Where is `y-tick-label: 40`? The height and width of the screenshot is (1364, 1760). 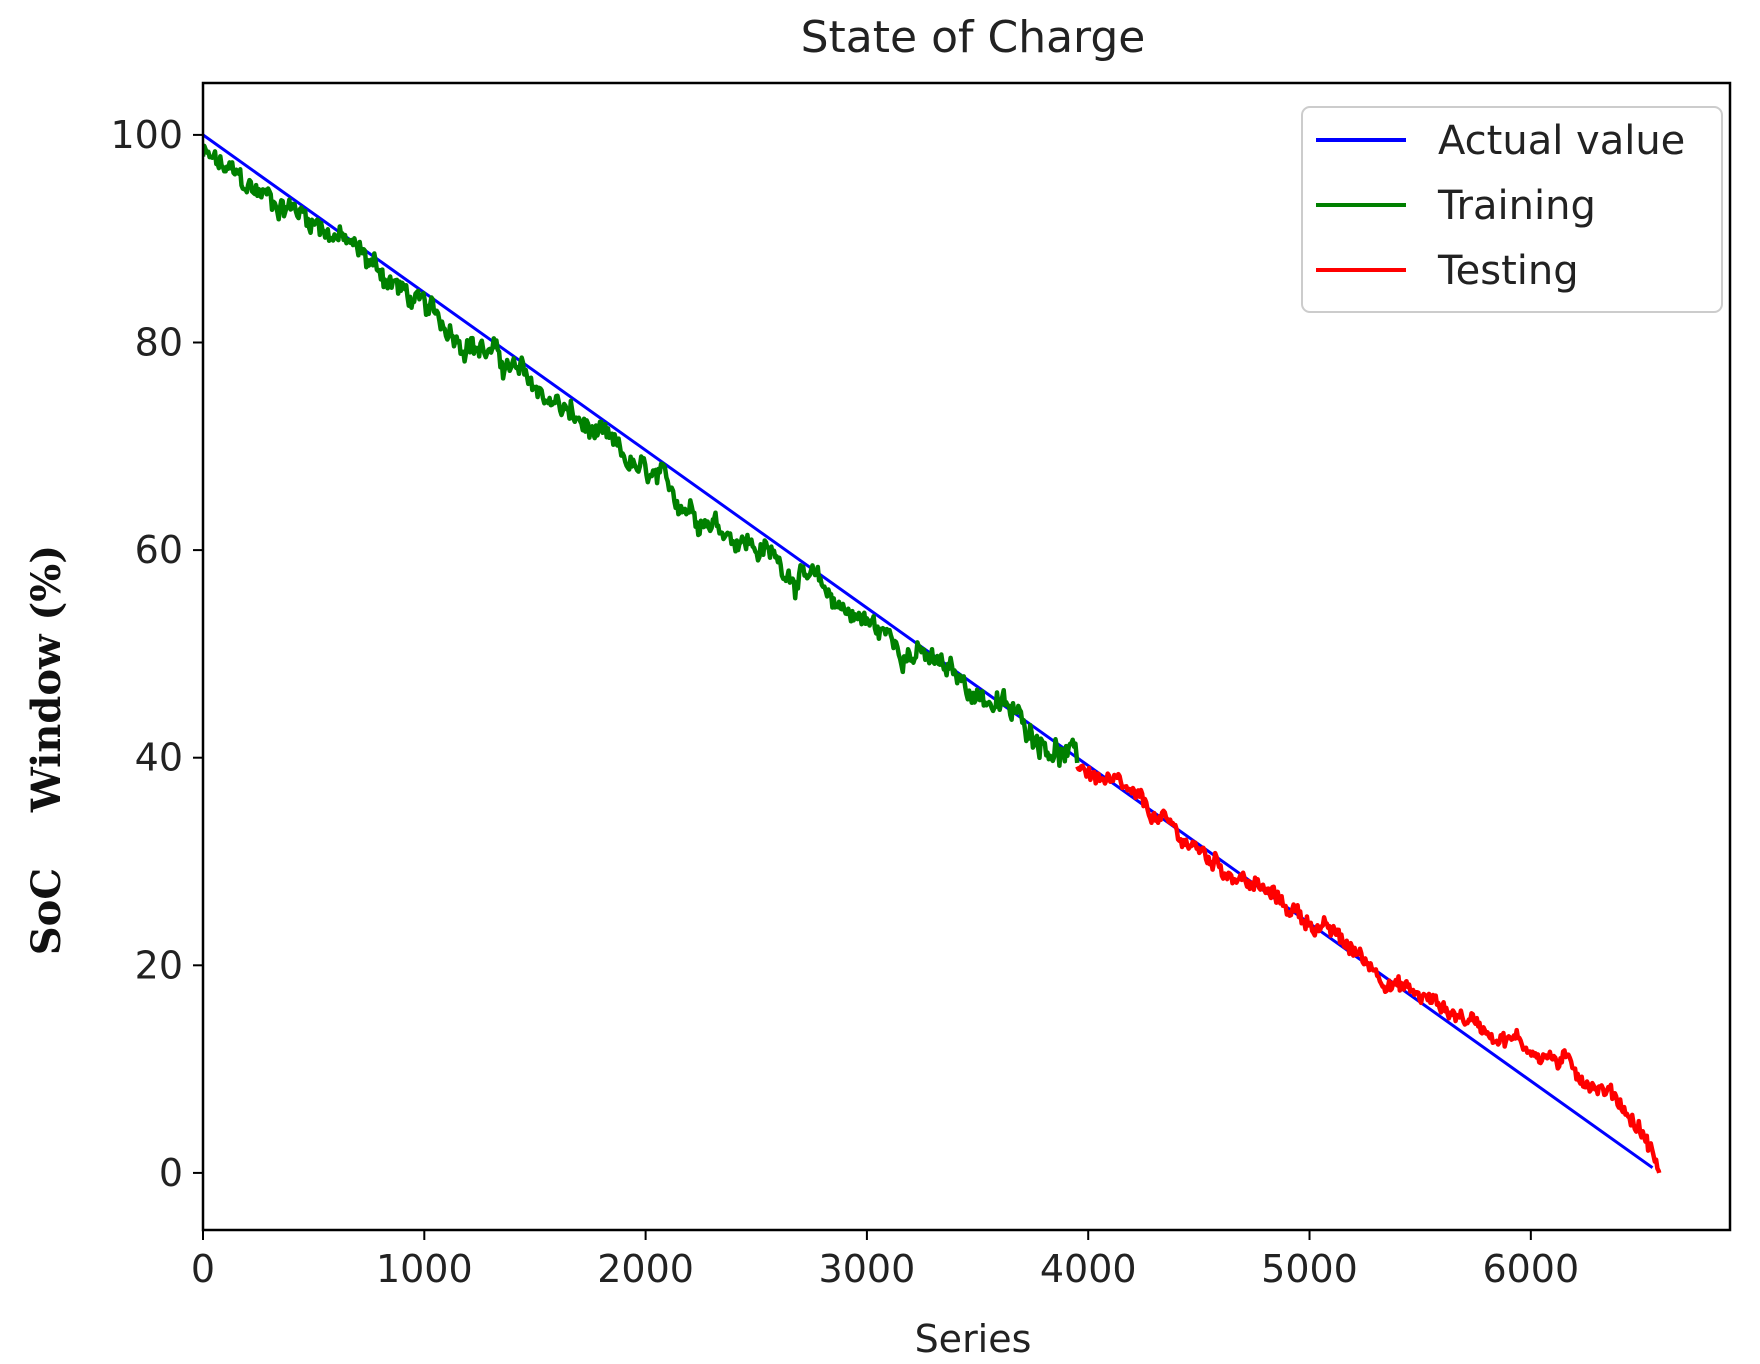 y-tick-label: 40 is located at coordinates (159, 758).